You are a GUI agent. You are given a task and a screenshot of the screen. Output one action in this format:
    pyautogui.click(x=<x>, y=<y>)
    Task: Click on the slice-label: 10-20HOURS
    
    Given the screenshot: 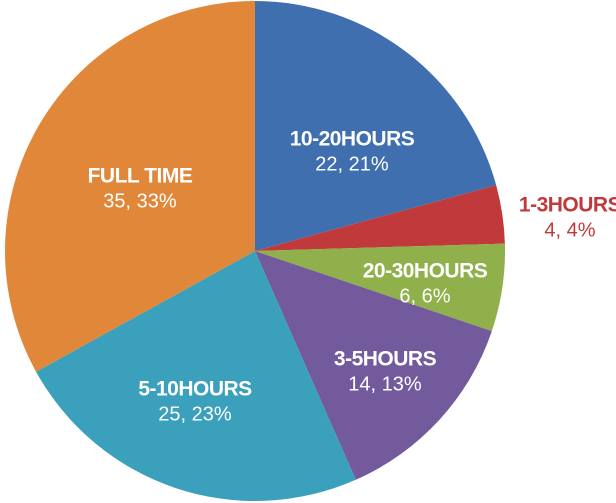 What is the action you would take?
    pyautogui.click(x=352, y=139)
    